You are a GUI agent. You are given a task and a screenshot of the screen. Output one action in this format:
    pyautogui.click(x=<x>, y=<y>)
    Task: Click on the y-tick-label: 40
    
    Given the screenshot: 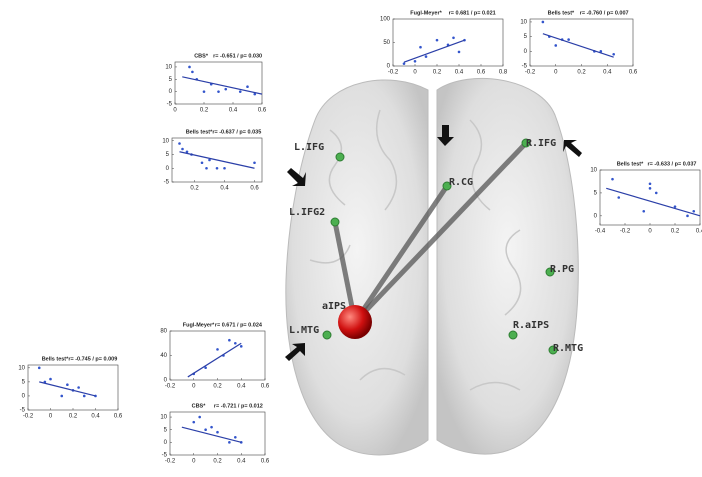 What is the action you would take?
    pyautogui.click(x=163, y=356)
    